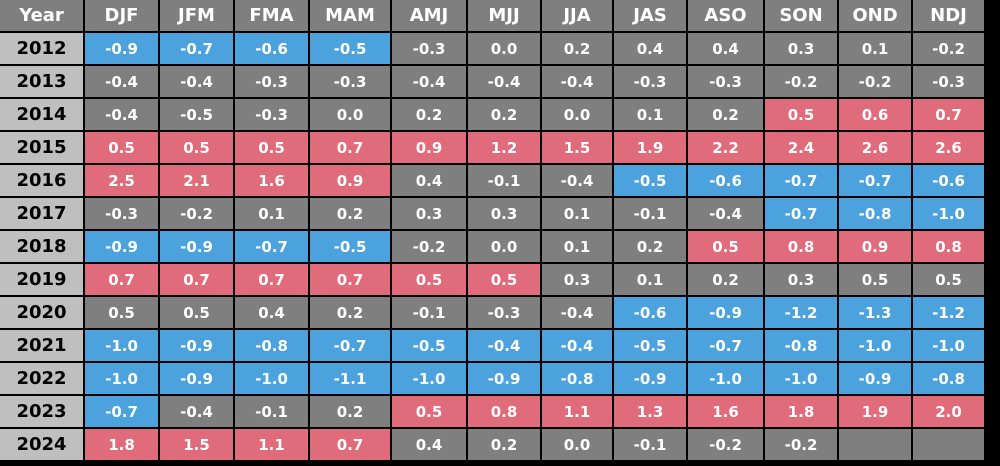 The width and height of the screenshot is (1000, 466). Describe the element at coordinates (802, 412) in the screenshot. I see `value-cell: 1.8` at that location.